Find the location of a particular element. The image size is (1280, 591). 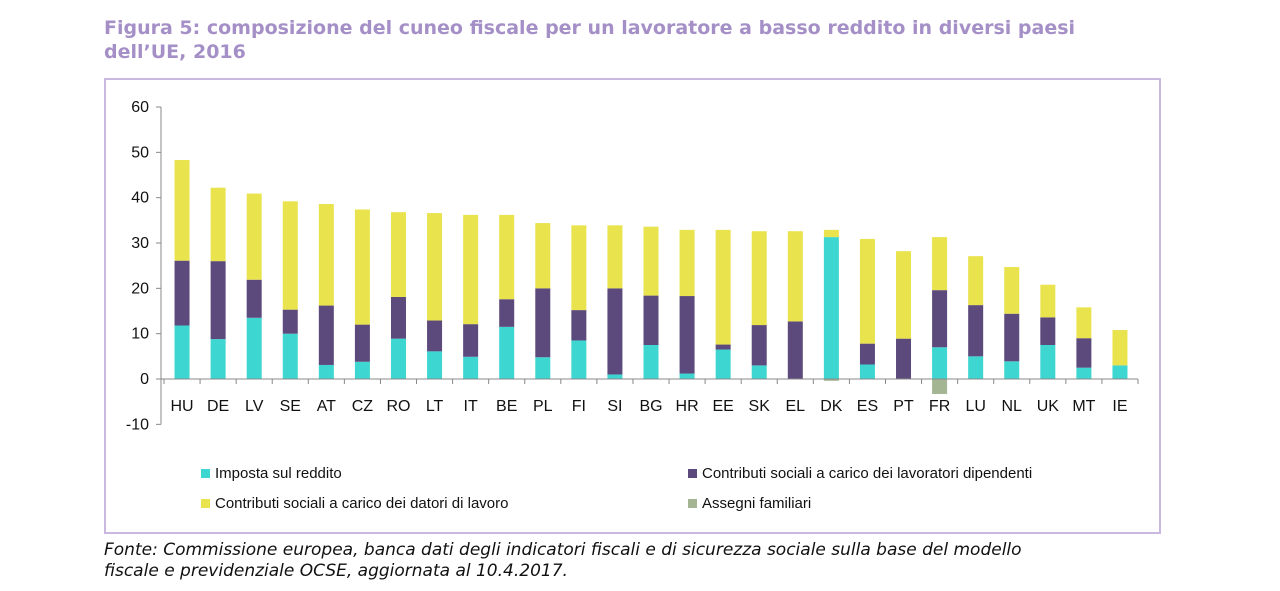

bar-segment-pt-s1 is located at coordinates (904, 358).